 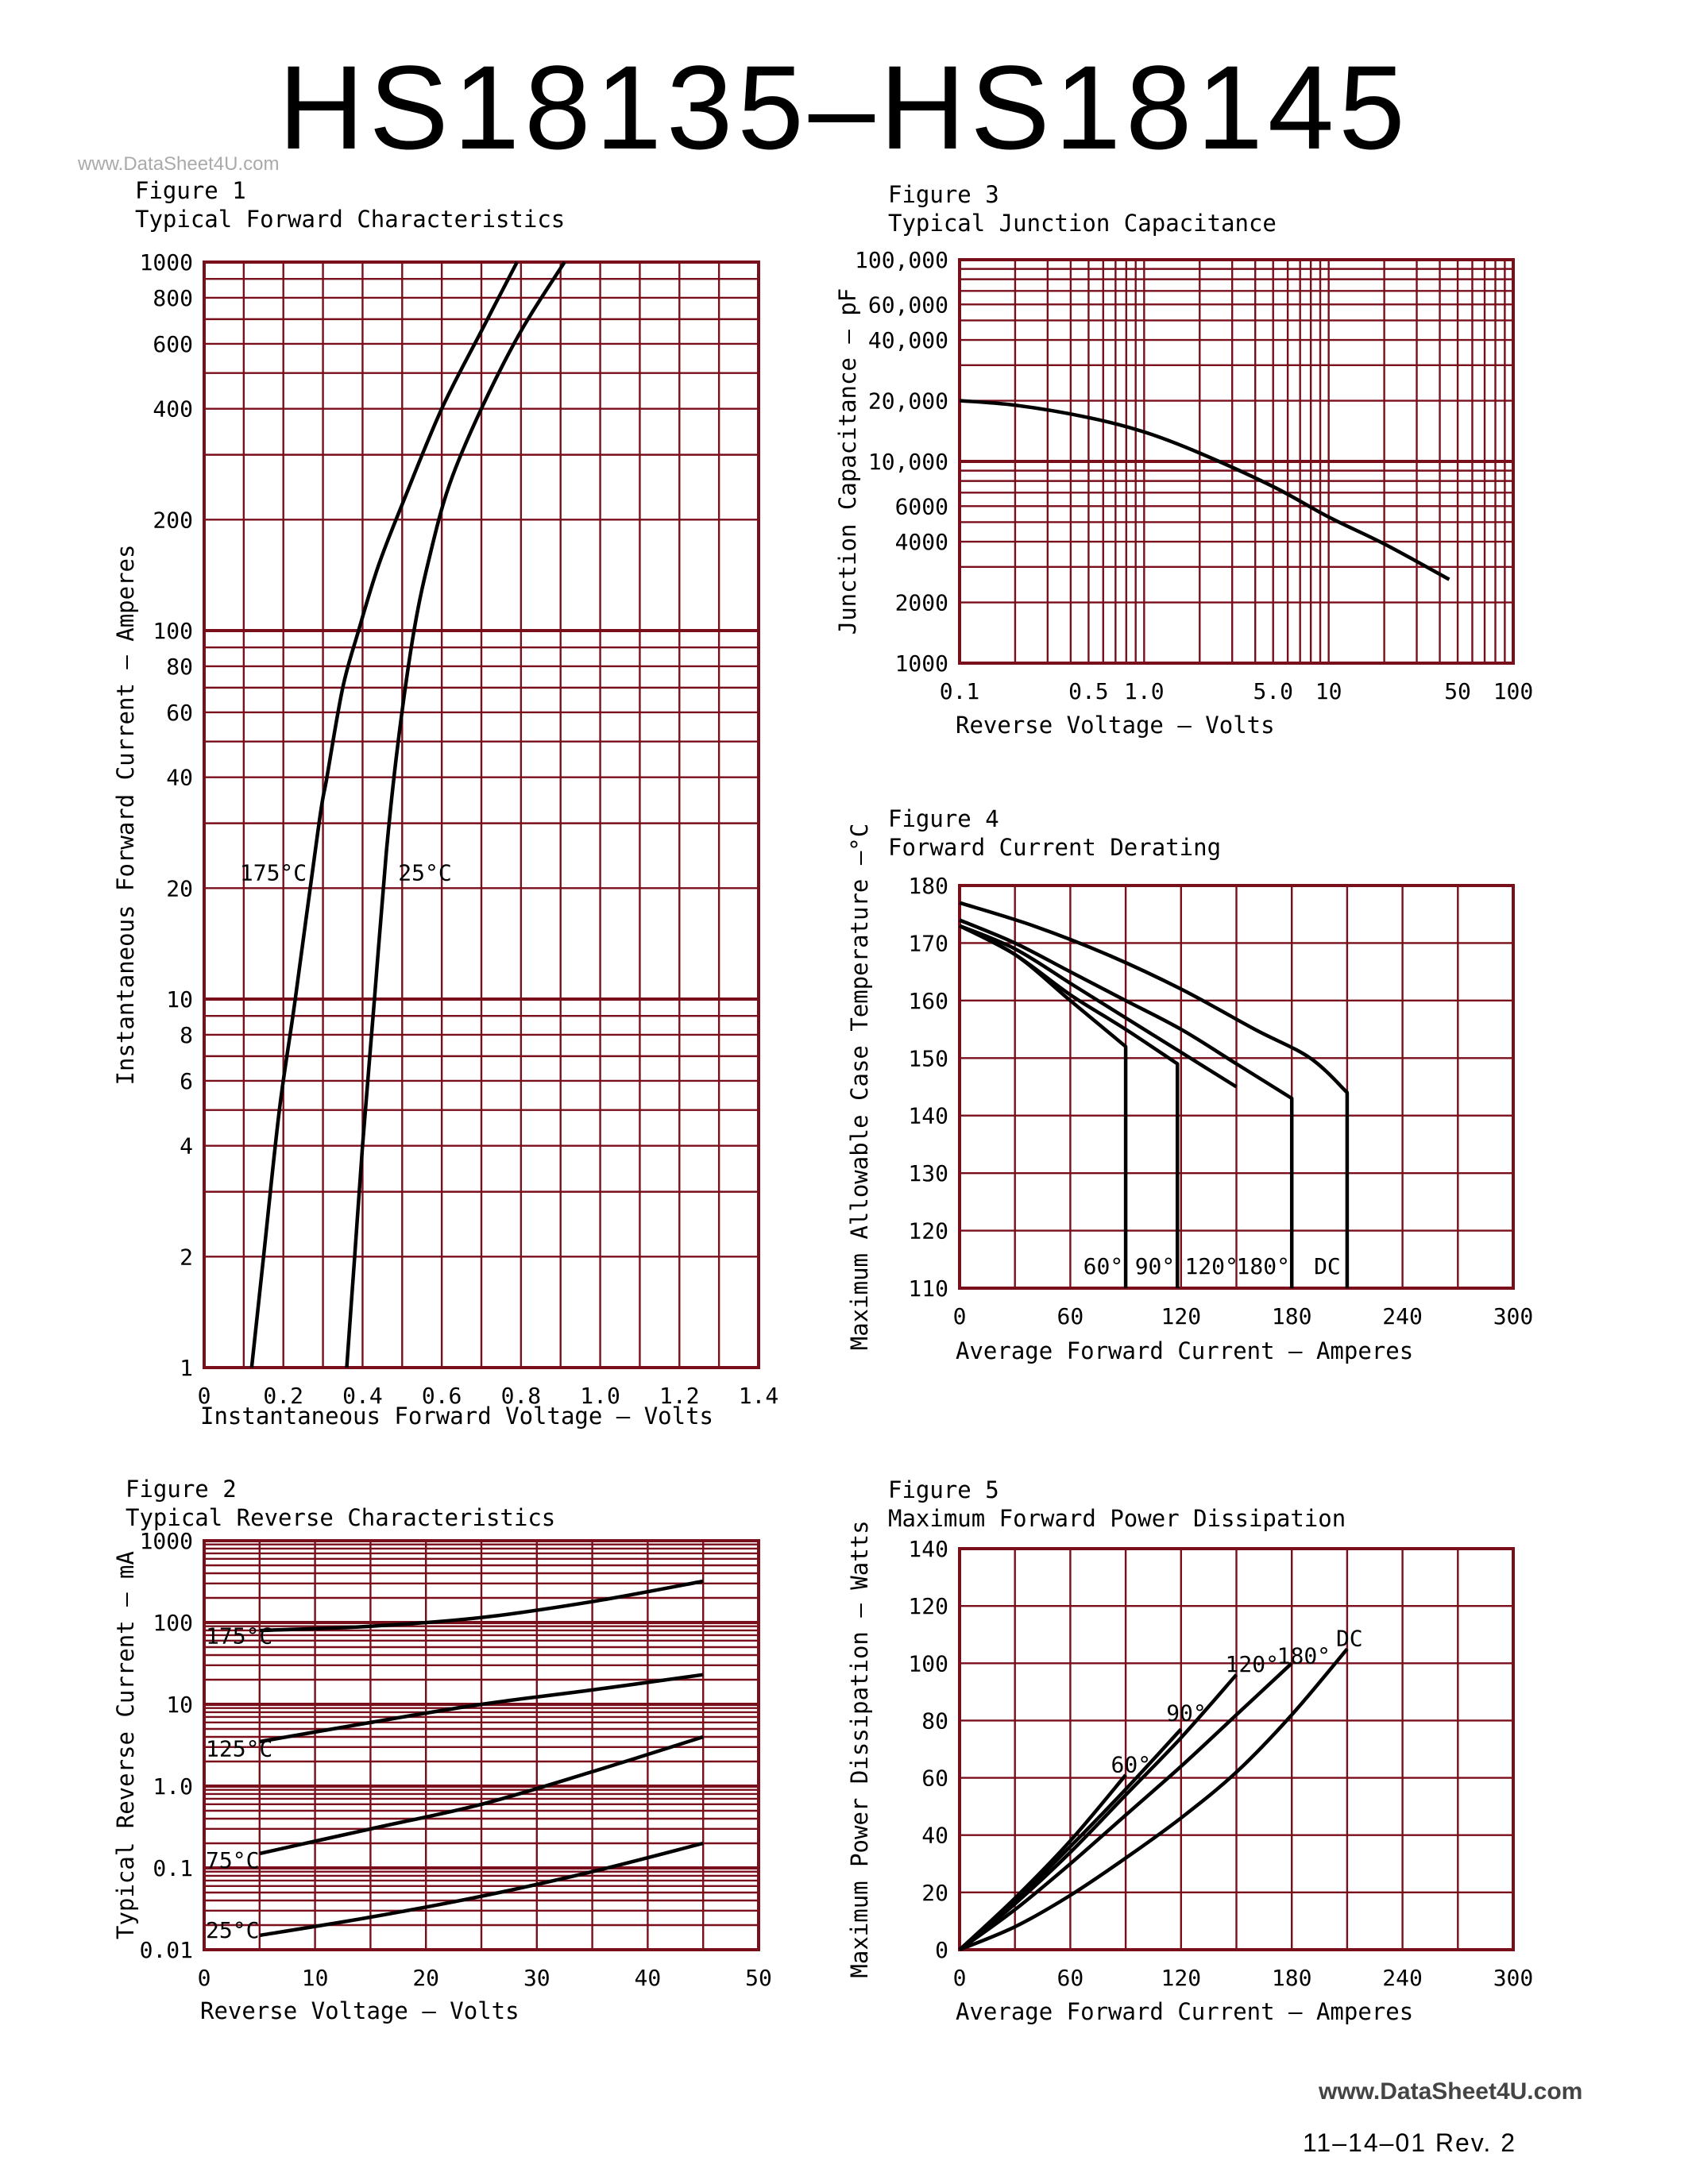 What do you see at coordinates (1082, 223) in the screenshot?
I see `figure-3-title: Typical Junction Capacitance` at bounding box center [1082, 223].